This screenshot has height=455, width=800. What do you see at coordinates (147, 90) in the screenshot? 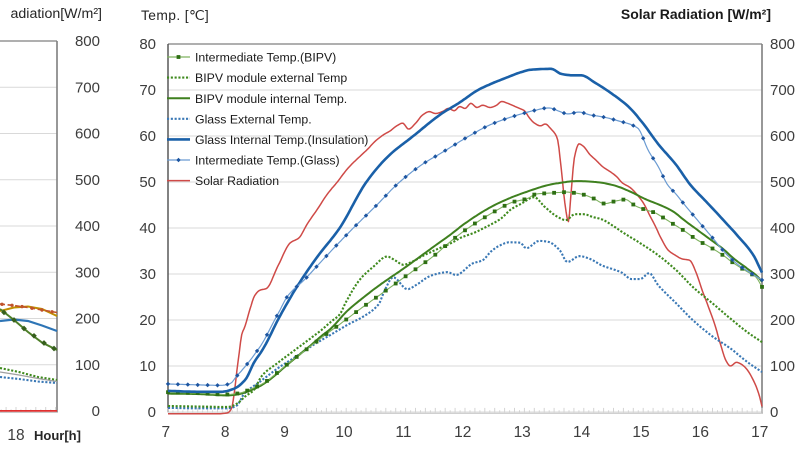
I see `svg-text: 70` at bounding box center [147, 90].